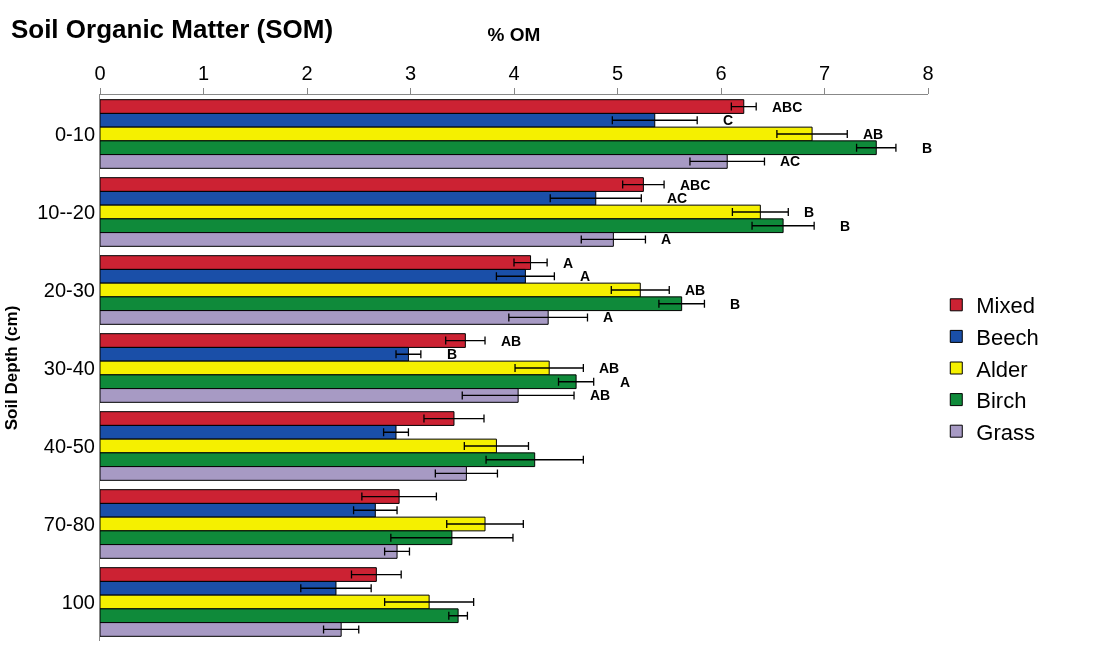 This screenshot has width=1093, height=651. Describe the element at coordinates (1005, 432) in the screenshot. I see `legend-label: Grass` at that location.